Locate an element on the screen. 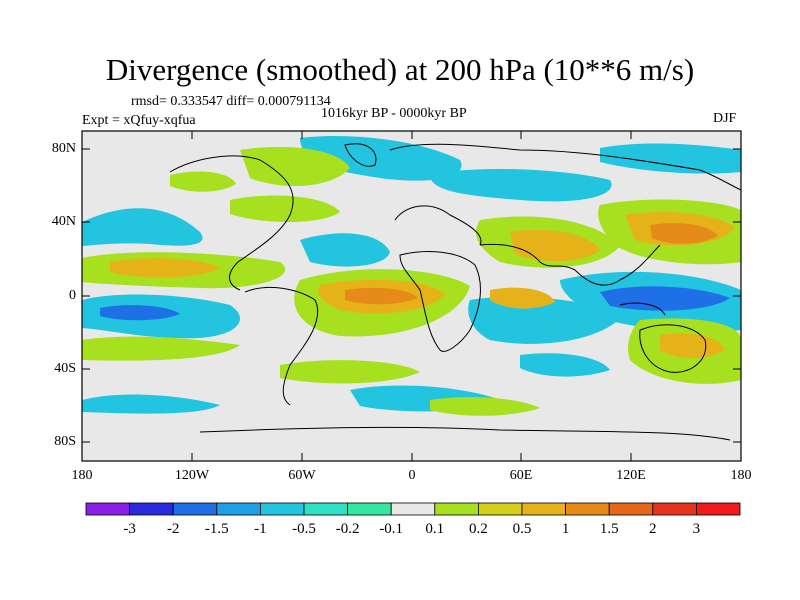 Image resolution: width=800 pixels, height=600 pixels. lat-label-80n: 80N is located at coordinates (63, 148).